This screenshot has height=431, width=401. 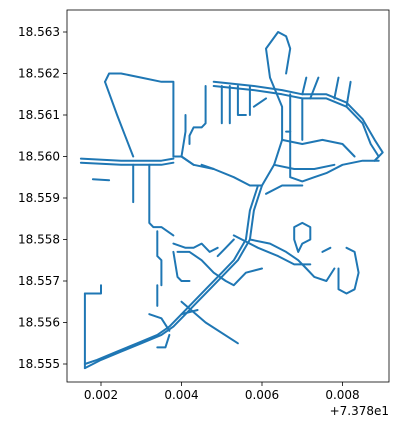 I want to click on y-tick-label: 18.562, so click(x=39, y=74).